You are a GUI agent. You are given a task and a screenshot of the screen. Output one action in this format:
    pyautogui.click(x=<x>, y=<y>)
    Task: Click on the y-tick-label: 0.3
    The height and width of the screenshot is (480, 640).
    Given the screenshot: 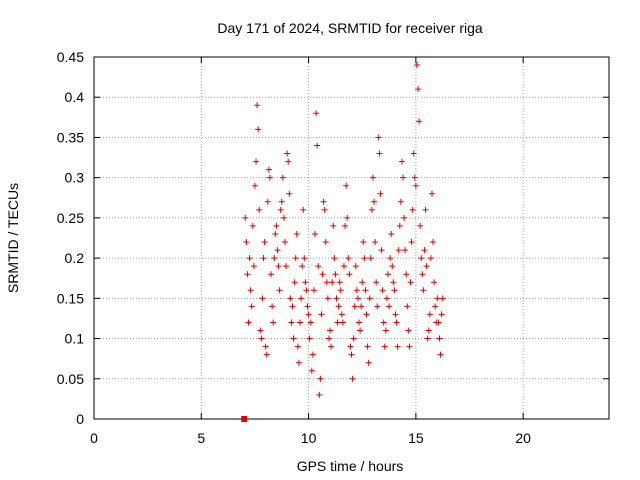 What is the action you would take?
    pyautogui.click(x=75, y=178)
    